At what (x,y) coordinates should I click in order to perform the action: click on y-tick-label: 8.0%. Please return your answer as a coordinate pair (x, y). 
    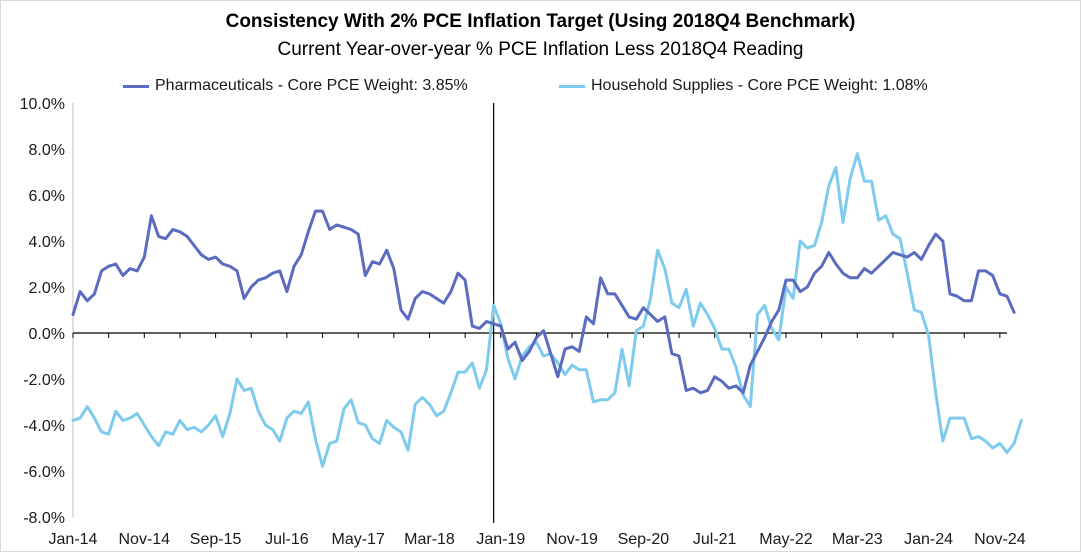
    Looking at the image, I should click on (47, 150).